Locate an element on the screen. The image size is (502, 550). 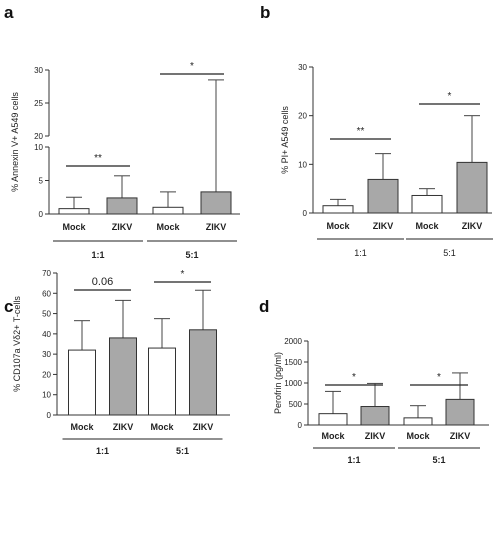
y-tick-label: 2000 is located at coordinates (293, 341).